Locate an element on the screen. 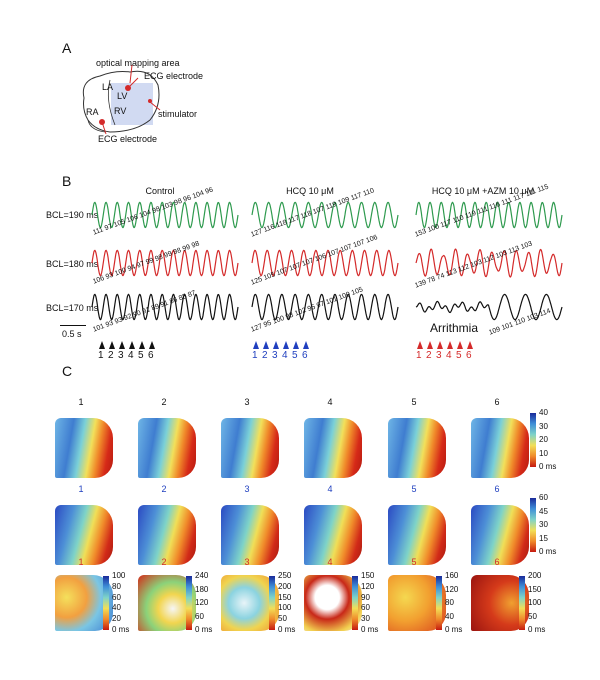 This screenshot has width=600, height=680. arrow-number: 5 is located at coordinates (459, 355).